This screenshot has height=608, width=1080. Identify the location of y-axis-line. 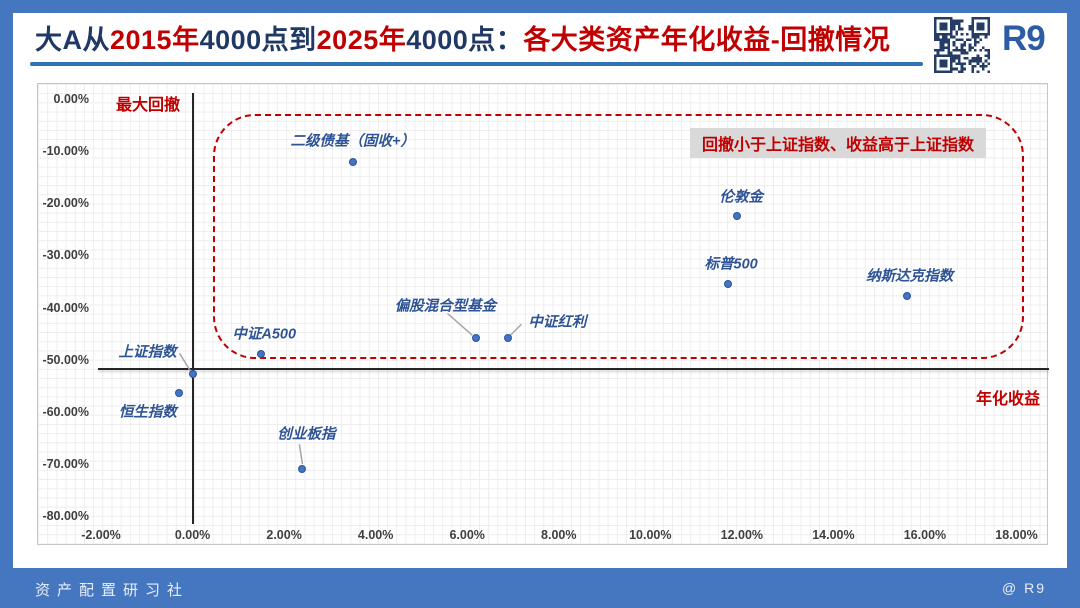
(192, 308).